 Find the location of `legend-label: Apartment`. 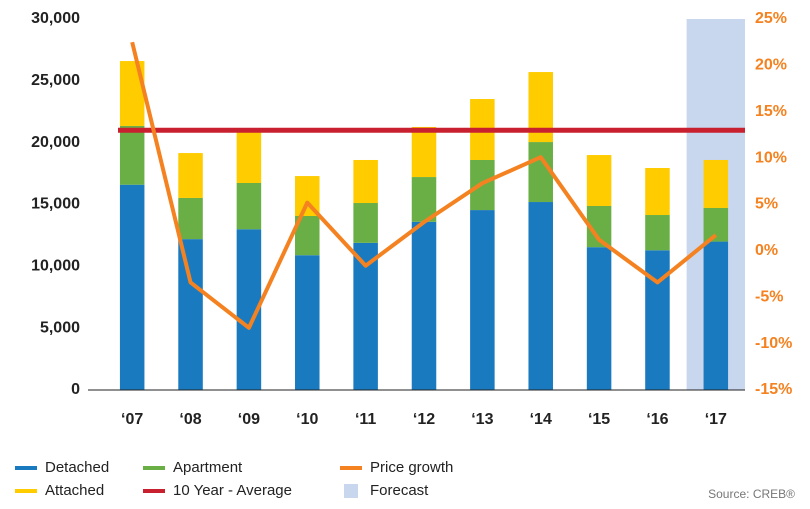

legend-label: Apartment is located at coordinates (208, 467).